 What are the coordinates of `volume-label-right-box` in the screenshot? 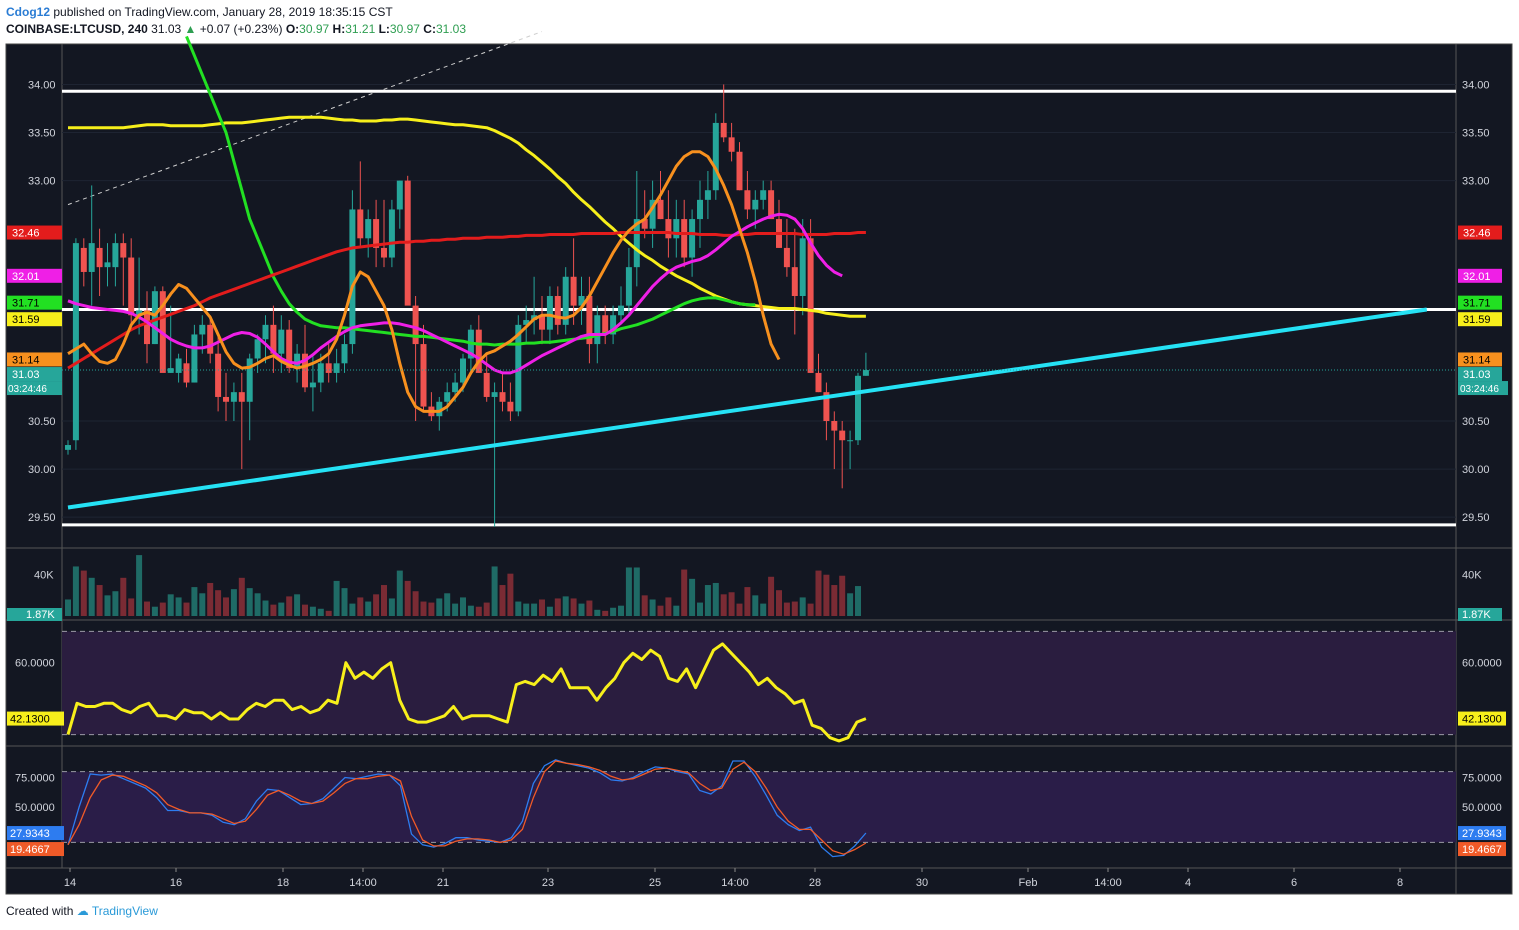 It's located at (1480, 614).